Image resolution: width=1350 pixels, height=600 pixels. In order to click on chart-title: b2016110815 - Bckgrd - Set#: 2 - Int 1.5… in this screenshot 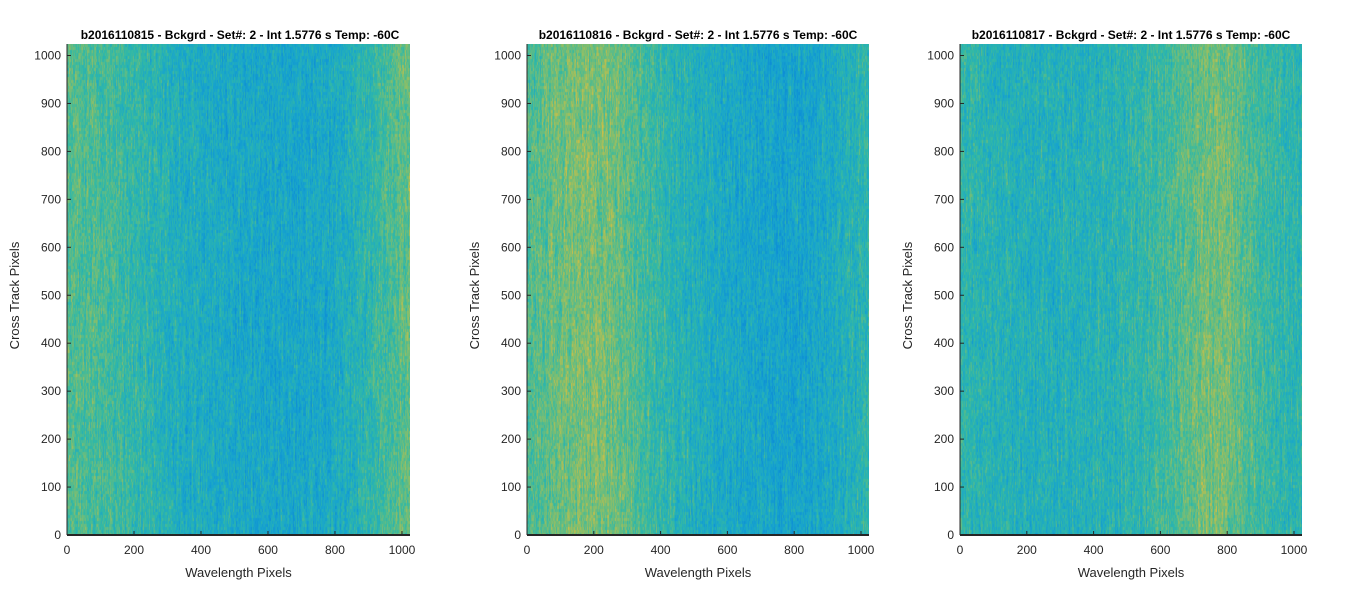, I will do `click(240, 35)`.